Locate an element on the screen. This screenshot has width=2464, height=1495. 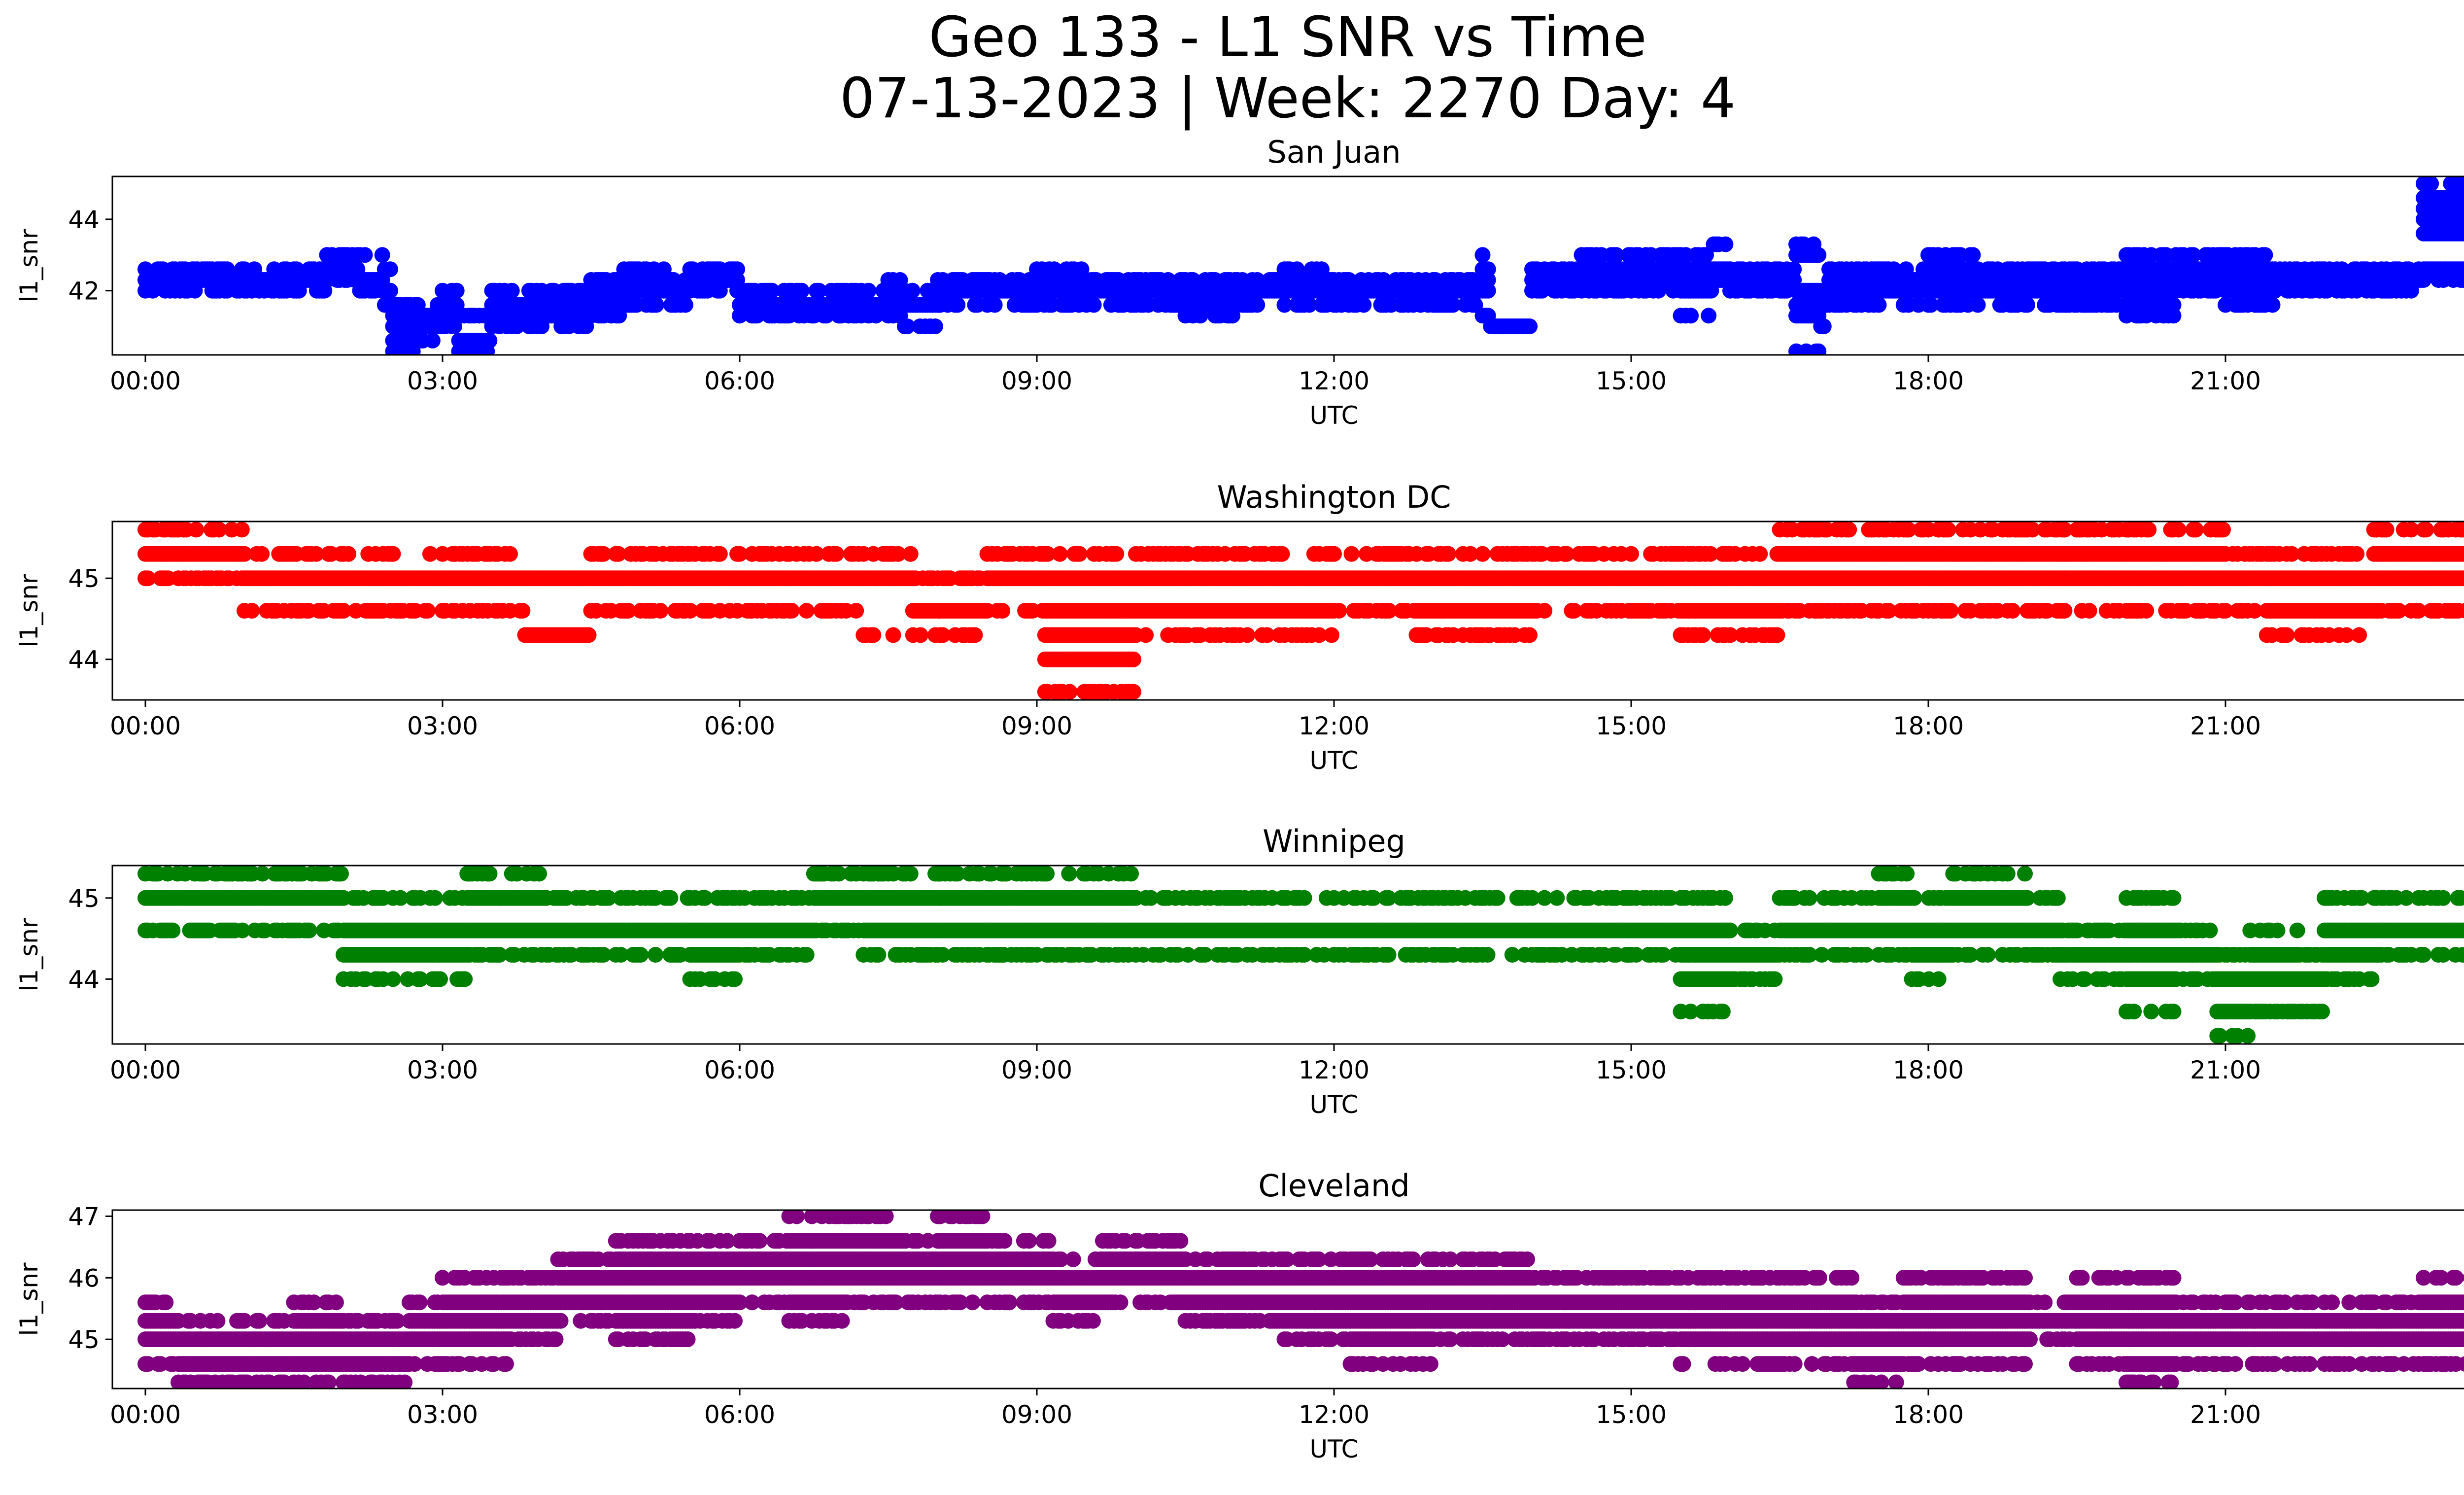
y-tick-label: 45 is located at coordinates (84, 578).